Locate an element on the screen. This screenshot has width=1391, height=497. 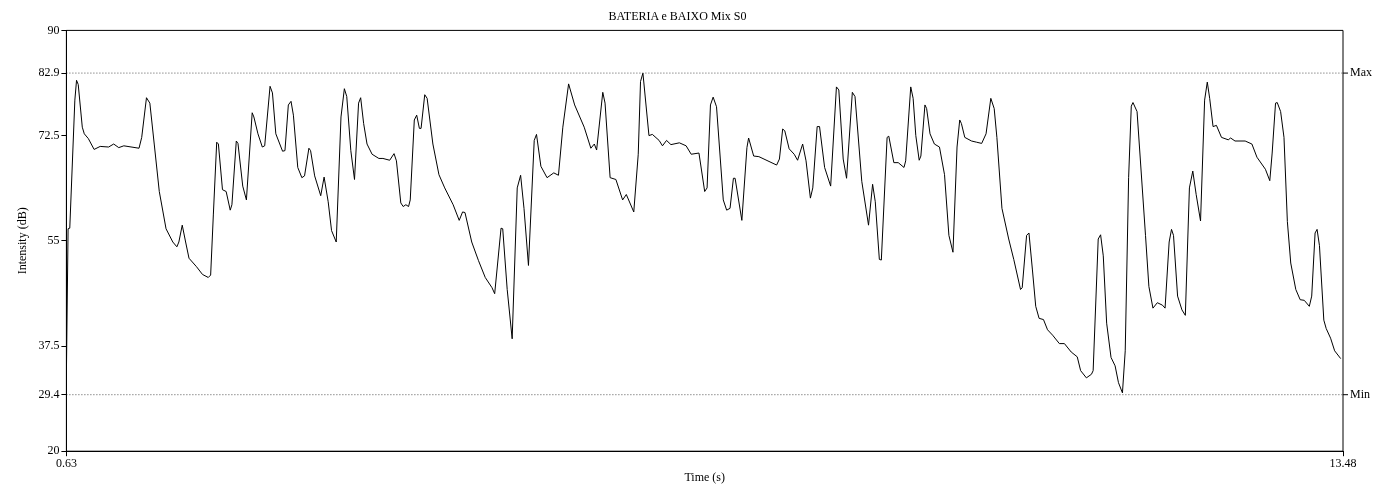
y-tick-label: 20 is located at coordinates (53, 450).